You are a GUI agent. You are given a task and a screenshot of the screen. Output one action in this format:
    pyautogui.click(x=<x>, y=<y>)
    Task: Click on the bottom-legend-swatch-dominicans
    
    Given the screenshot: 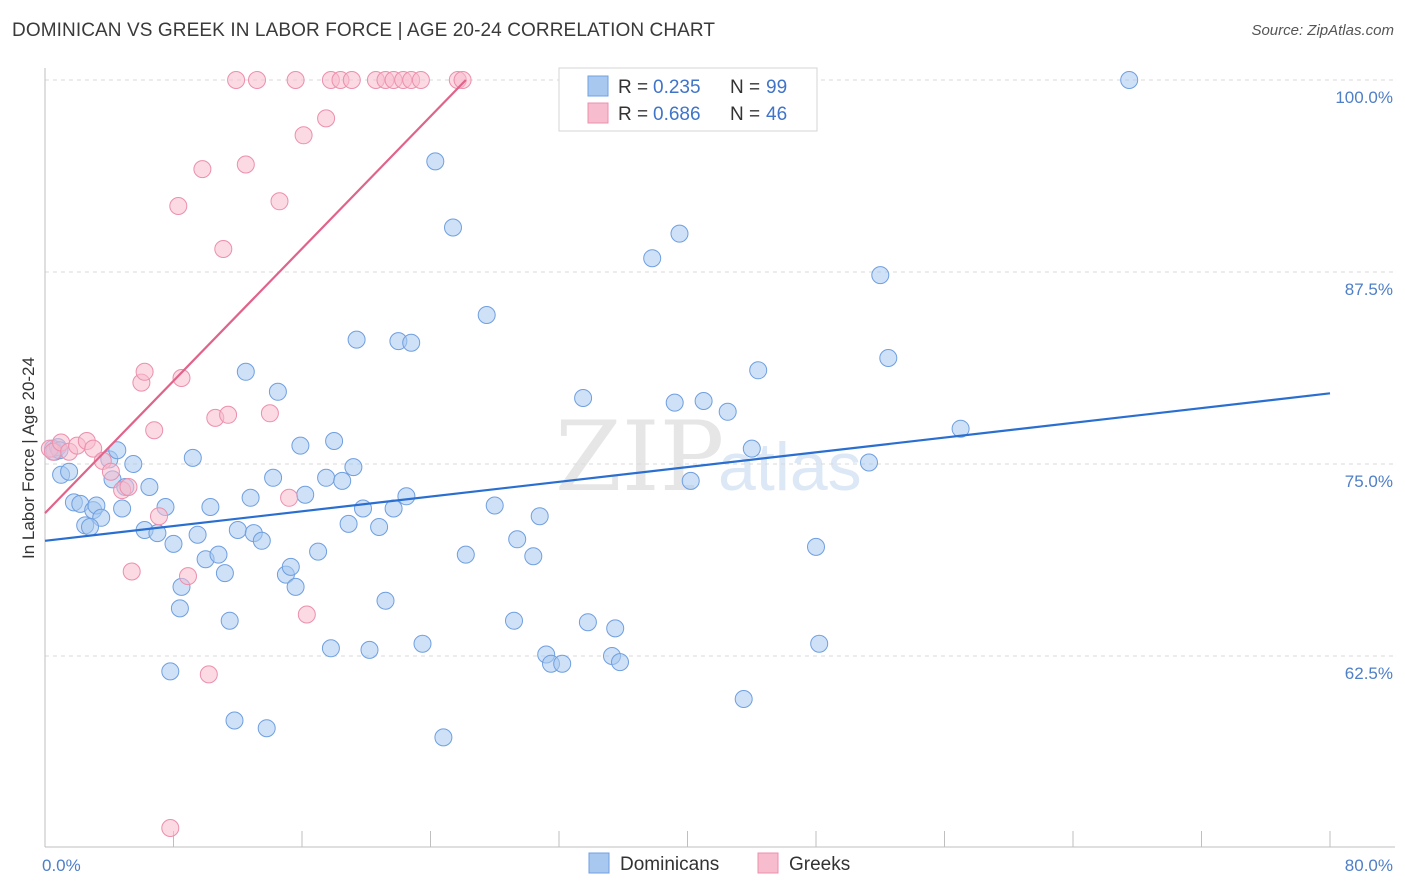 What is the action you would take?
    pyautogui.click(x=599, y=863)
    